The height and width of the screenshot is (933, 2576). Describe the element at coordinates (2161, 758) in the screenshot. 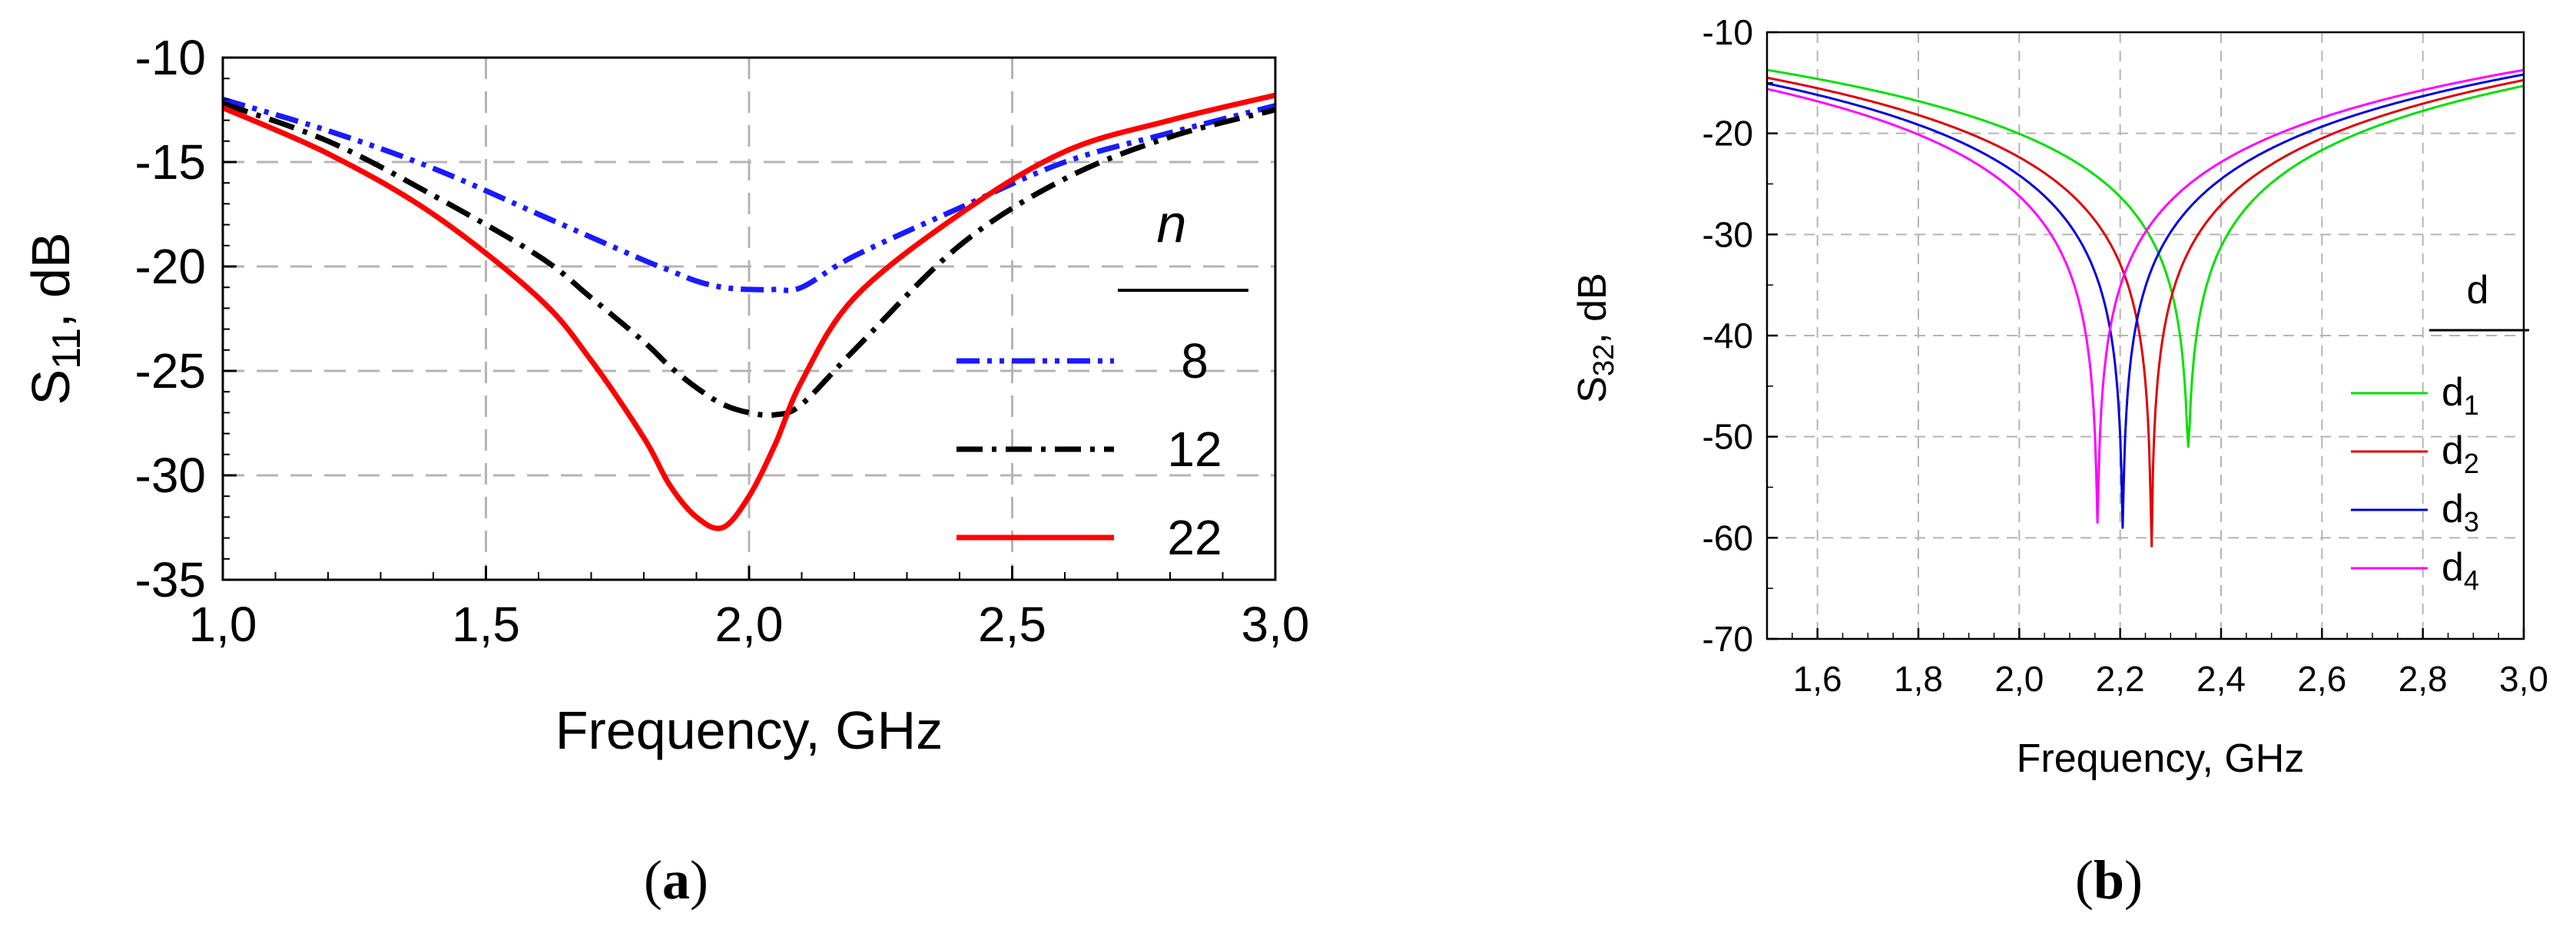

I see `chart-b-x-axis-label: Frequency, GHz` at that location.